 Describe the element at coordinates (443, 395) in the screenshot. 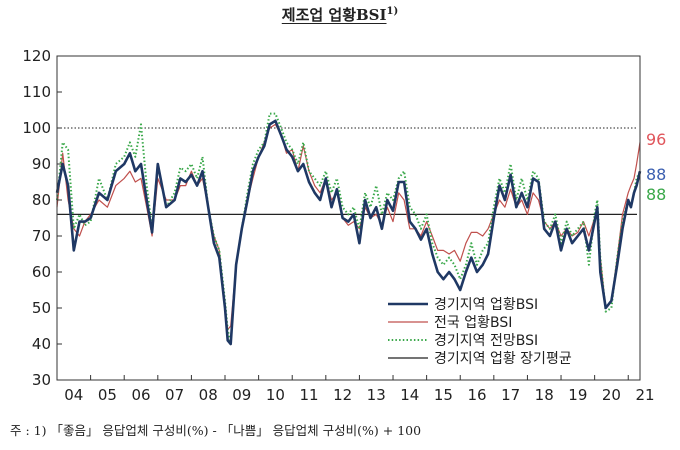

I see `x-tick-label: 15` at that location.